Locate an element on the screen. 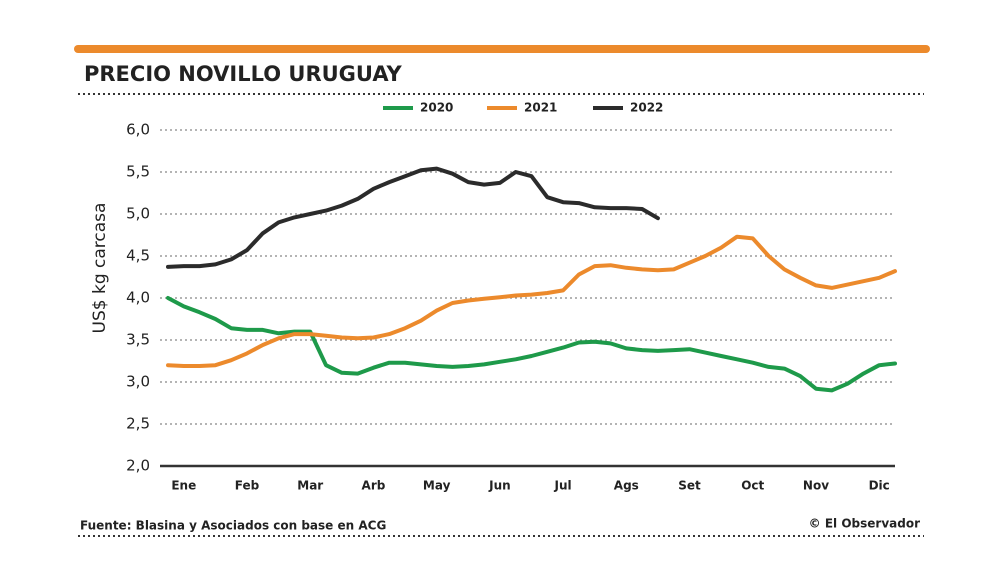 The height and width of the screenshot is (583, 1000). x-tick-label: Ene is located at coordinates (183, 486).